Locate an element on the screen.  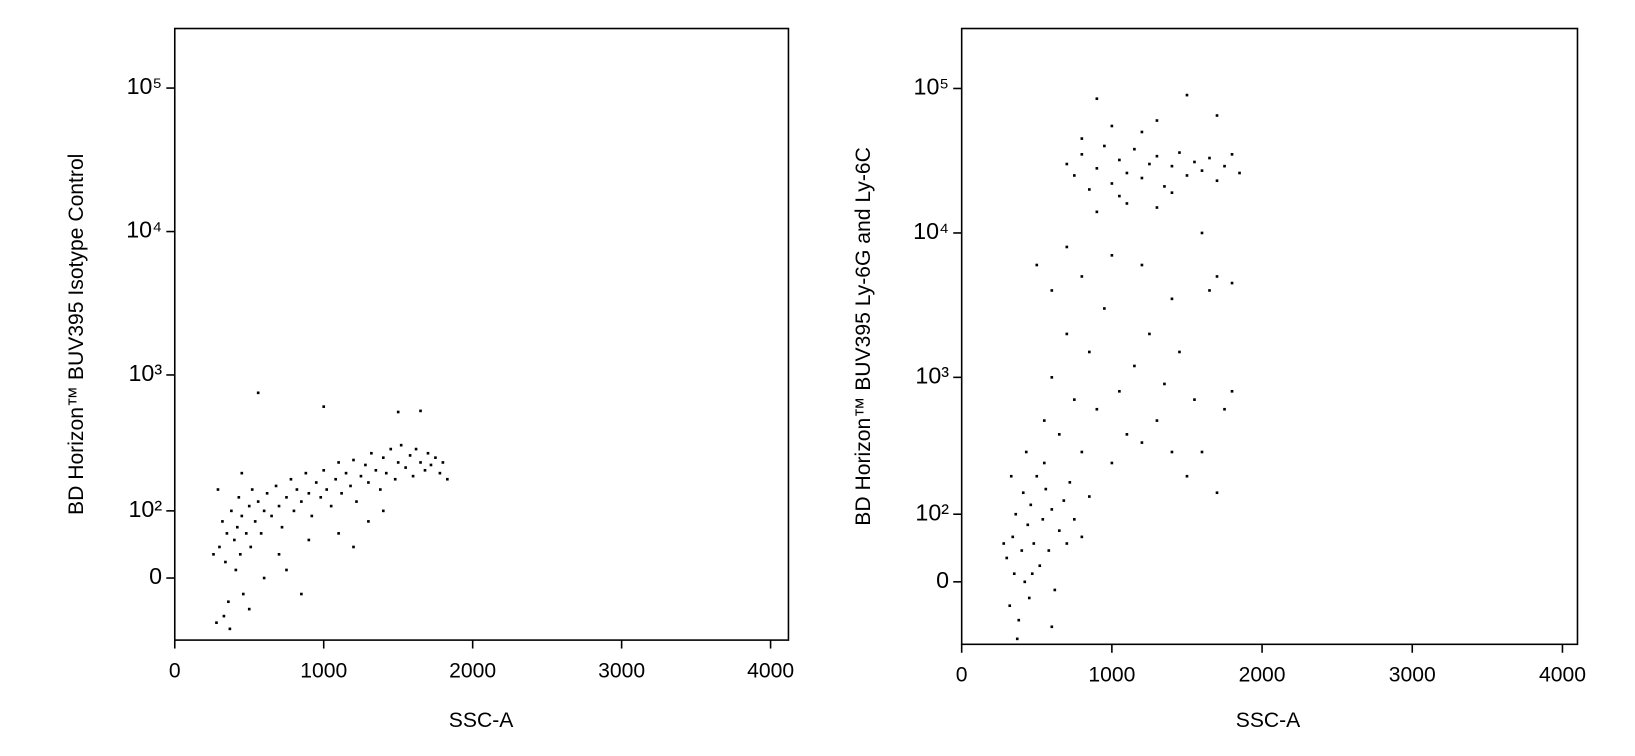
x-tick-label: 1000 is located at coordinates (323, 670).